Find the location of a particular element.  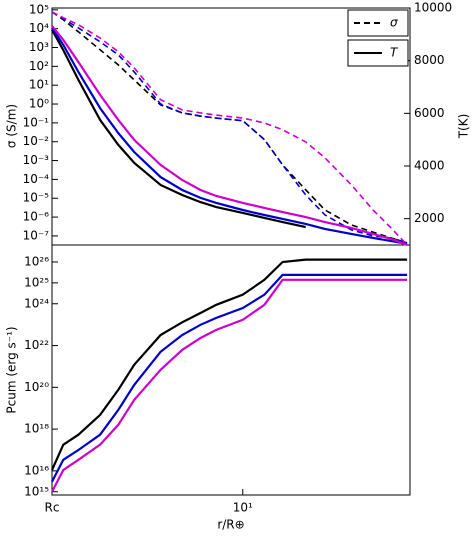

y-tick-label: 10⁻¹ is located at coordinates (36, 122).